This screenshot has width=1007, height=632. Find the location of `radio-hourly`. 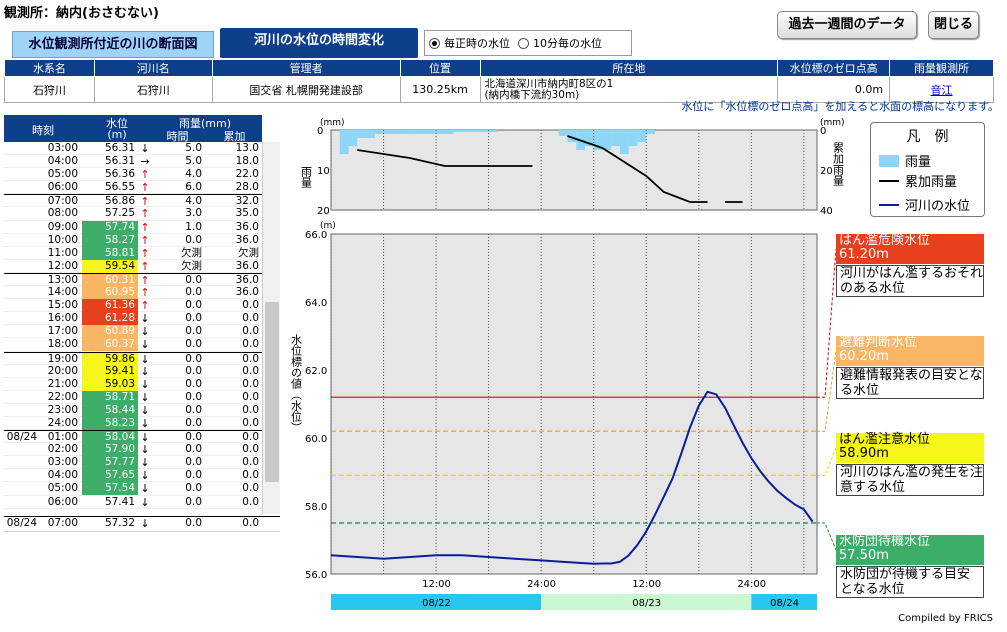

radio-hourly is located at coordinates (434, 43).